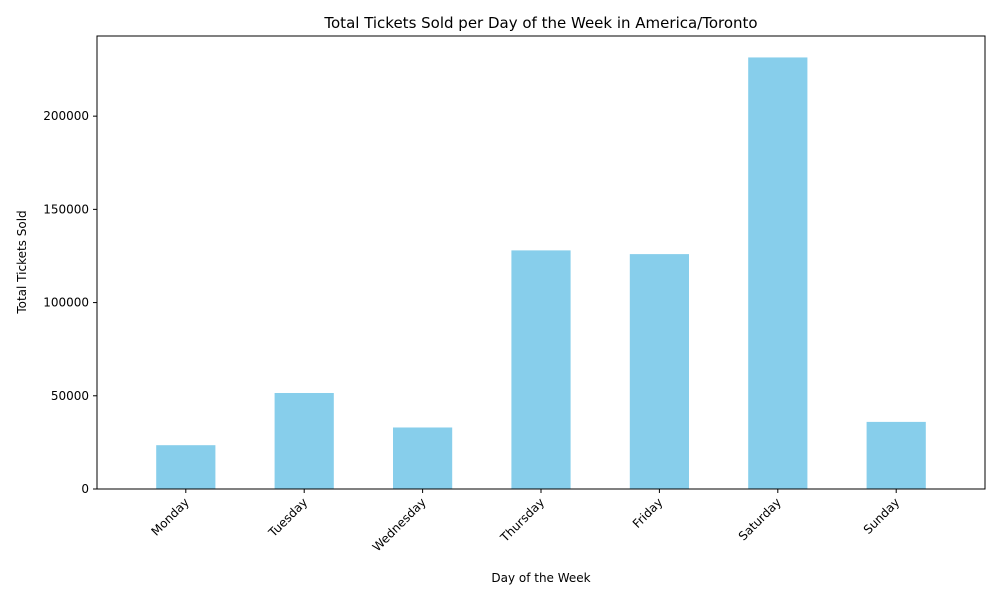 The height and width of the screenshot is (600, 1000). I want to click on x-axis-label: Day of the Week, so click(540, 578).